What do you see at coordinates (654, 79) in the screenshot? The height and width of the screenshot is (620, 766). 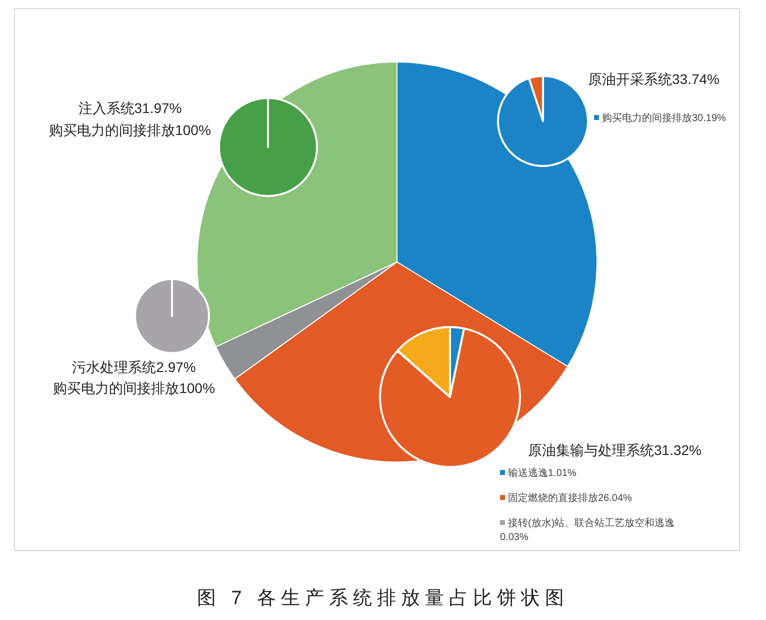 I see `slice-label: 原油开采系统33.74%` at bounding box center [654, 79].